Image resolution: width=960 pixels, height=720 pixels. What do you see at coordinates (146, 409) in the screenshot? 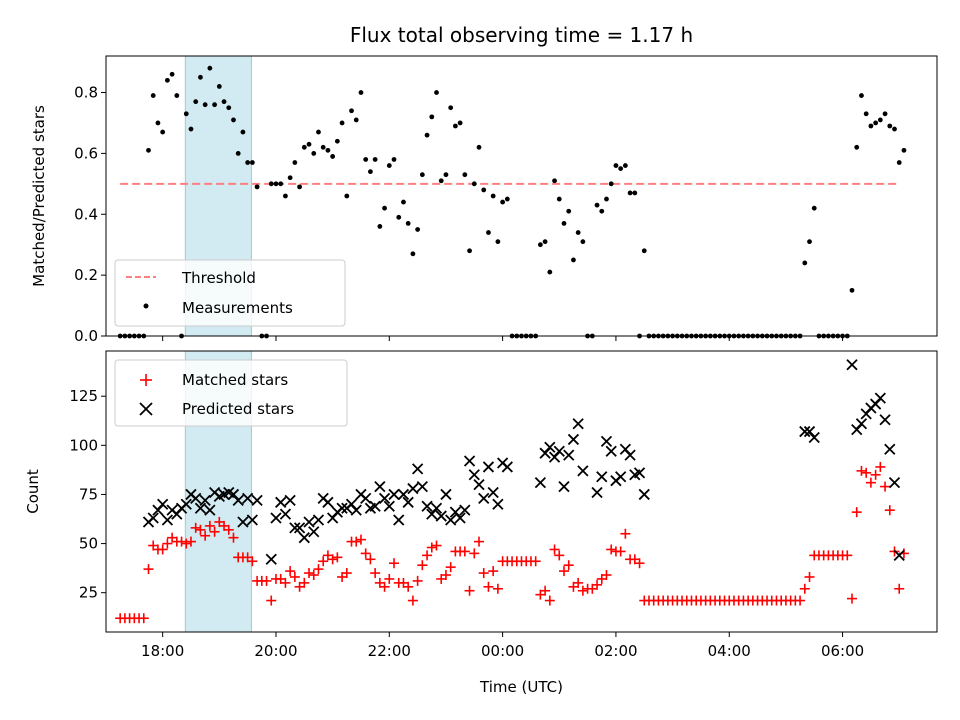
I see `legend-predicted-swatch` at bounding box center [146, 409].